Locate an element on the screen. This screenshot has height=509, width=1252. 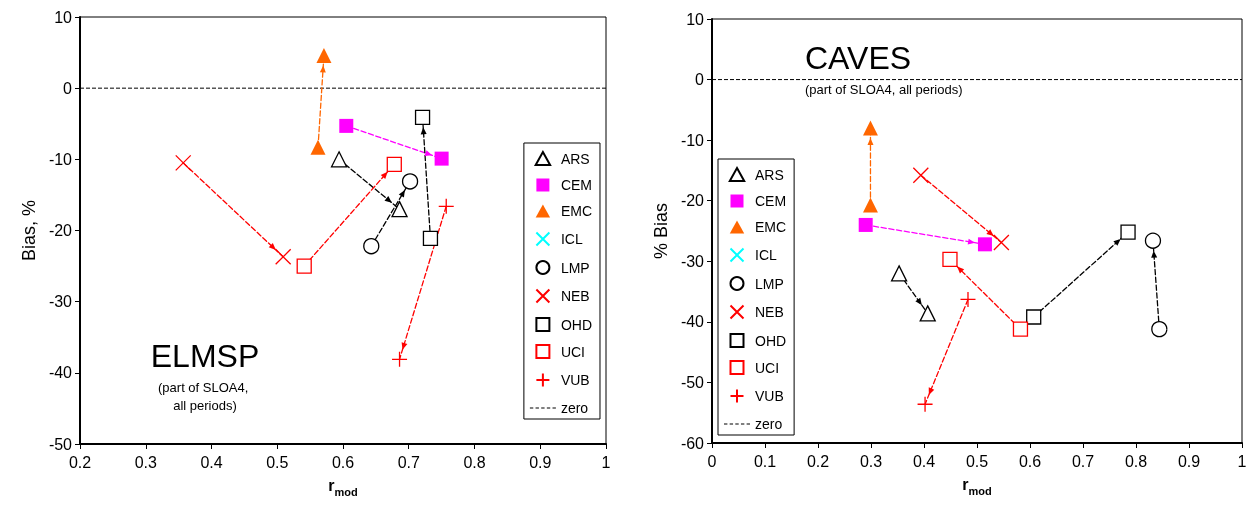
x-tick-label: 0 is located at coordinates (712, 461).